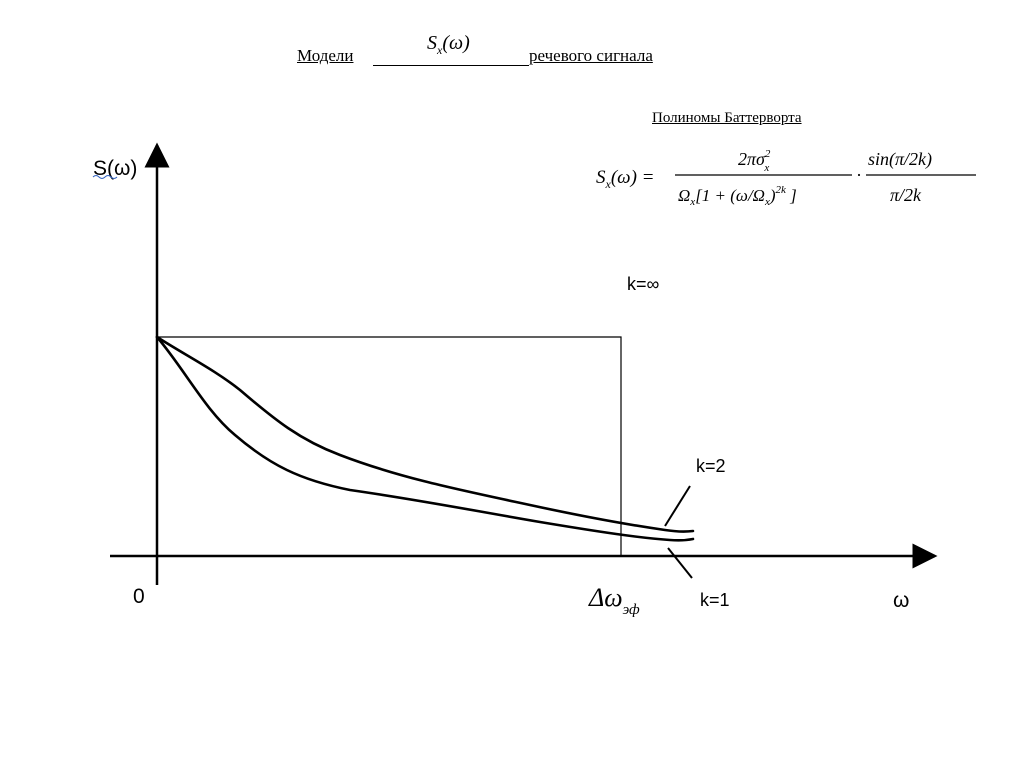  What do you see at coordinates (325, 55) in the screenshot?
I see `title-left-text: Модели` at bounding box center [325, 55].